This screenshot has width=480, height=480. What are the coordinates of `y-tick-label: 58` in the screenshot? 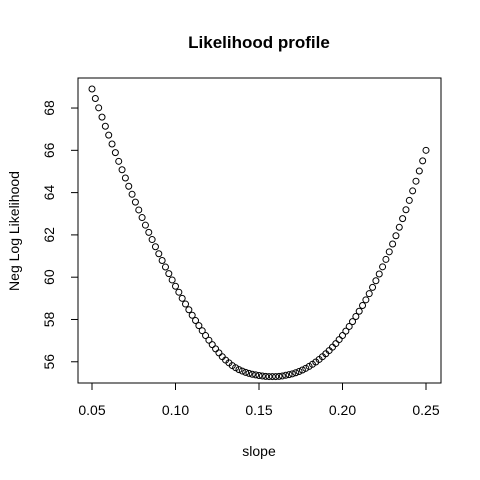 It's located at (49, 319).